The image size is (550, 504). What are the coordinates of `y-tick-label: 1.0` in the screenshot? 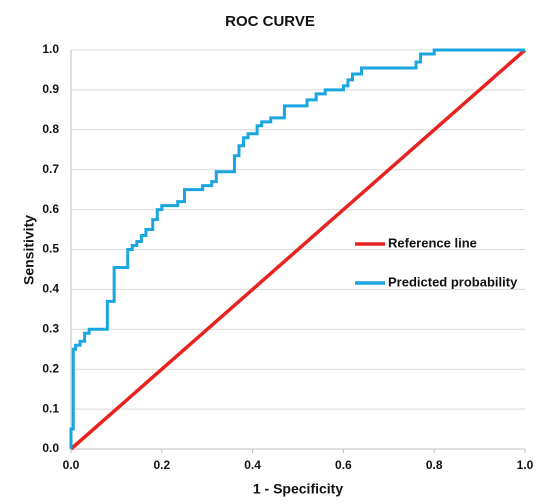 It's located at (50, 49).